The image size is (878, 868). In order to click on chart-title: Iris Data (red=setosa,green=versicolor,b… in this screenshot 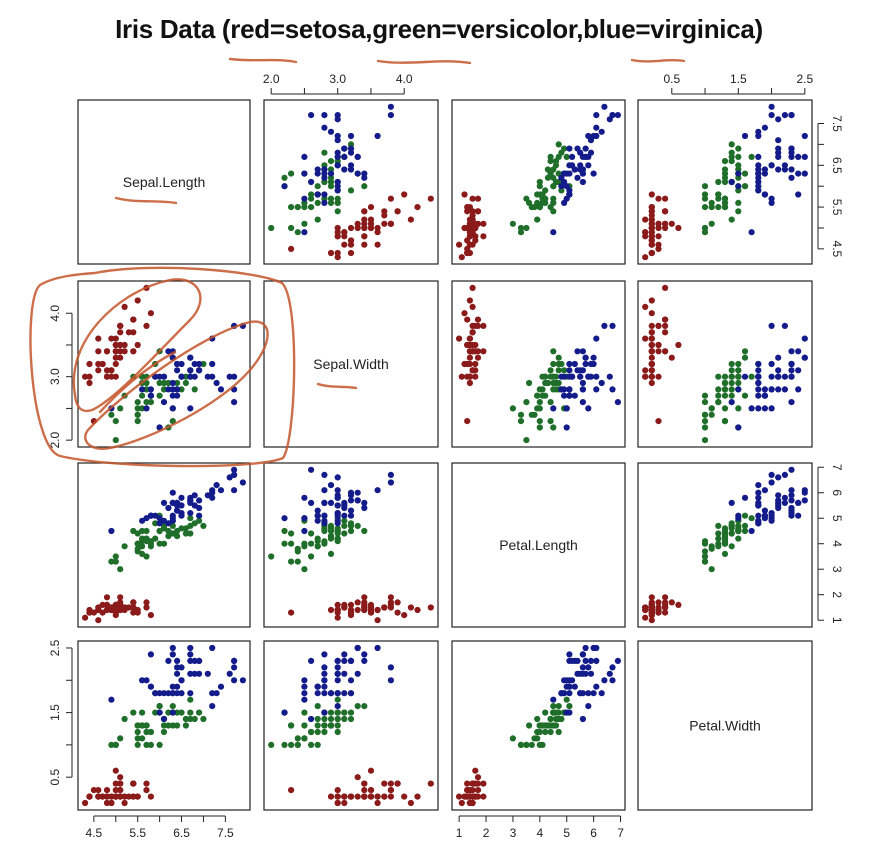, I will do `click(439, 29)`.